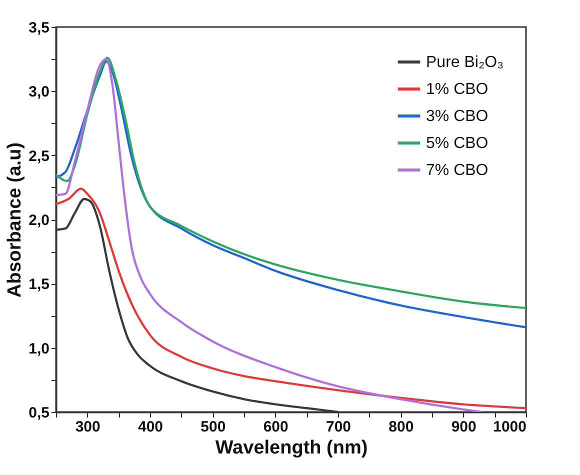  I want to click on x-axis-title: Wavelength (nm), so click(291, 448).